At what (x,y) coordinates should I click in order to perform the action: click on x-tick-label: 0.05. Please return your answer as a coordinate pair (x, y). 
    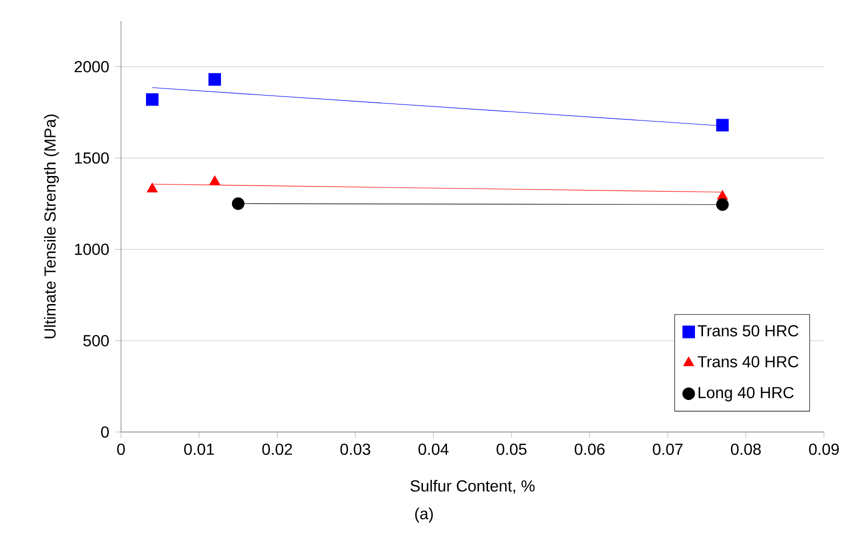
    Looking at the image, I should click on (511, 449).